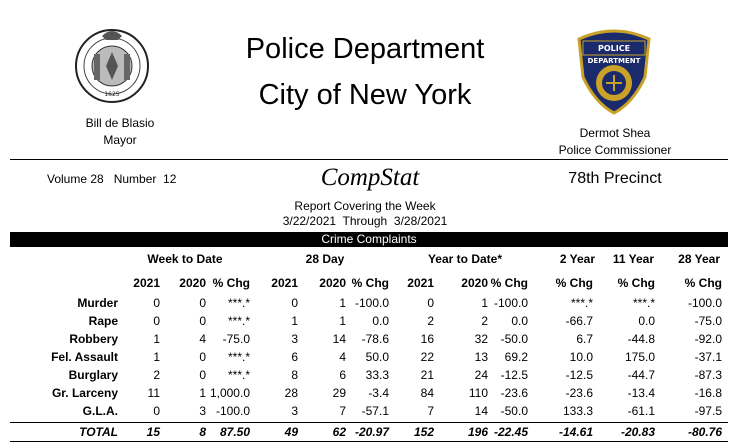 The image size is (730, 442). Describe the element at coordinates (427, 375) in the screenshot. I see `table-cell: 21` at that location.